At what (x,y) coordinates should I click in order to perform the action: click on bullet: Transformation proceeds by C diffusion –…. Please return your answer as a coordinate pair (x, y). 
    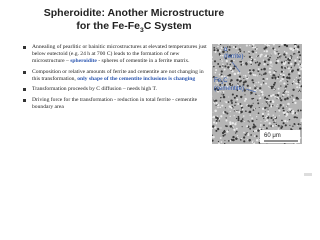
    Looking at the image, I should click on (115, 89).